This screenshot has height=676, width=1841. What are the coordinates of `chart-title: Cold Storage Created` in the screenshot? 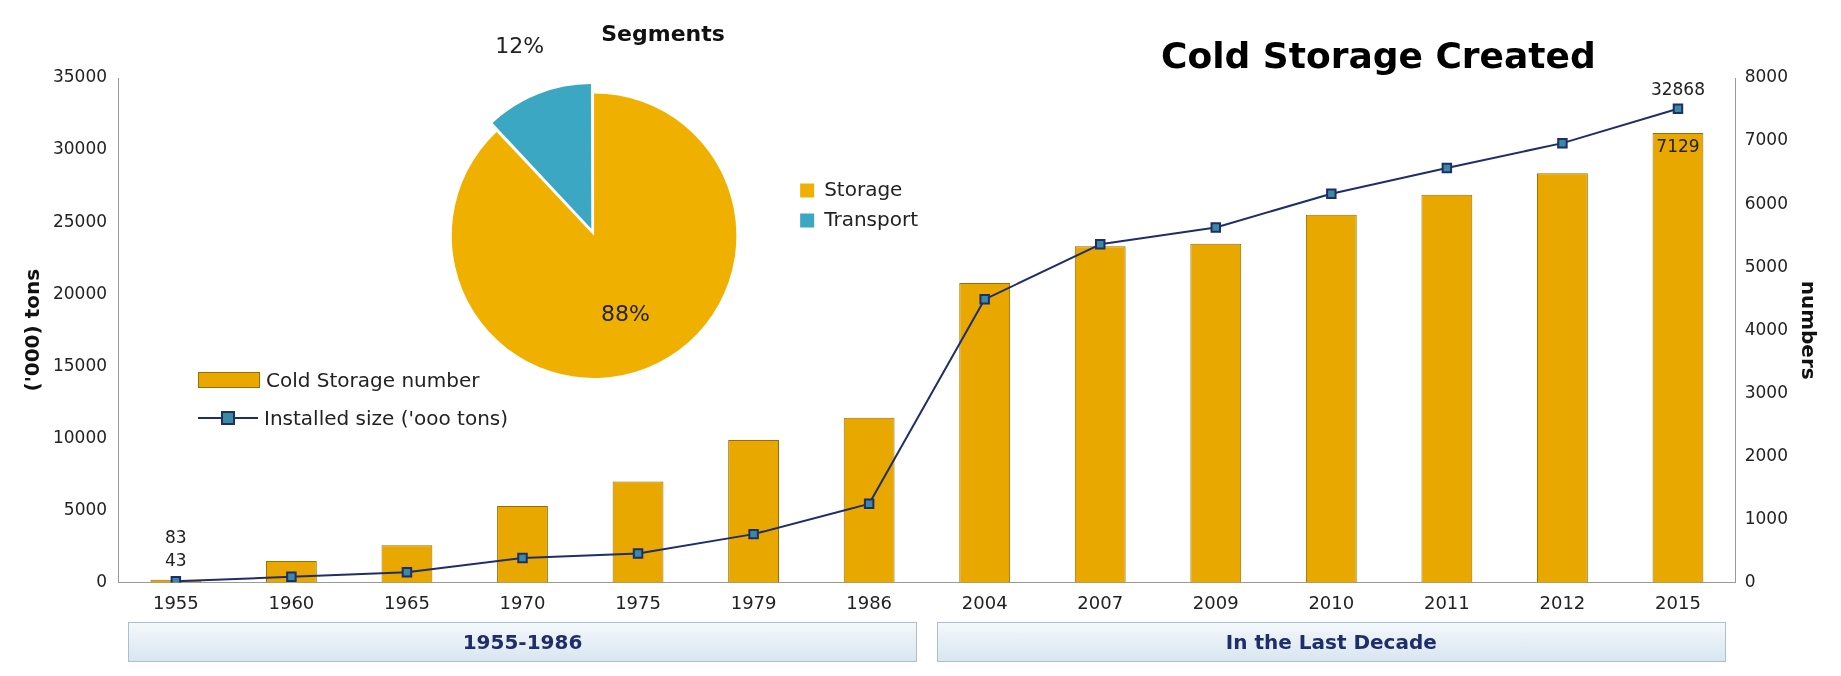 It's located at (1378, 55).